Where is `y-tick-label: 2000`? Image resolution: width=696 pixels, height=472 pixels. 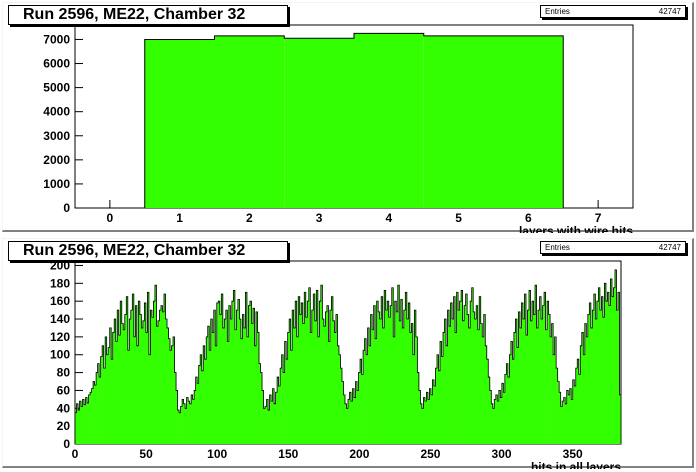 y-tick-label: 2000 is located at coordinates (56, 160).